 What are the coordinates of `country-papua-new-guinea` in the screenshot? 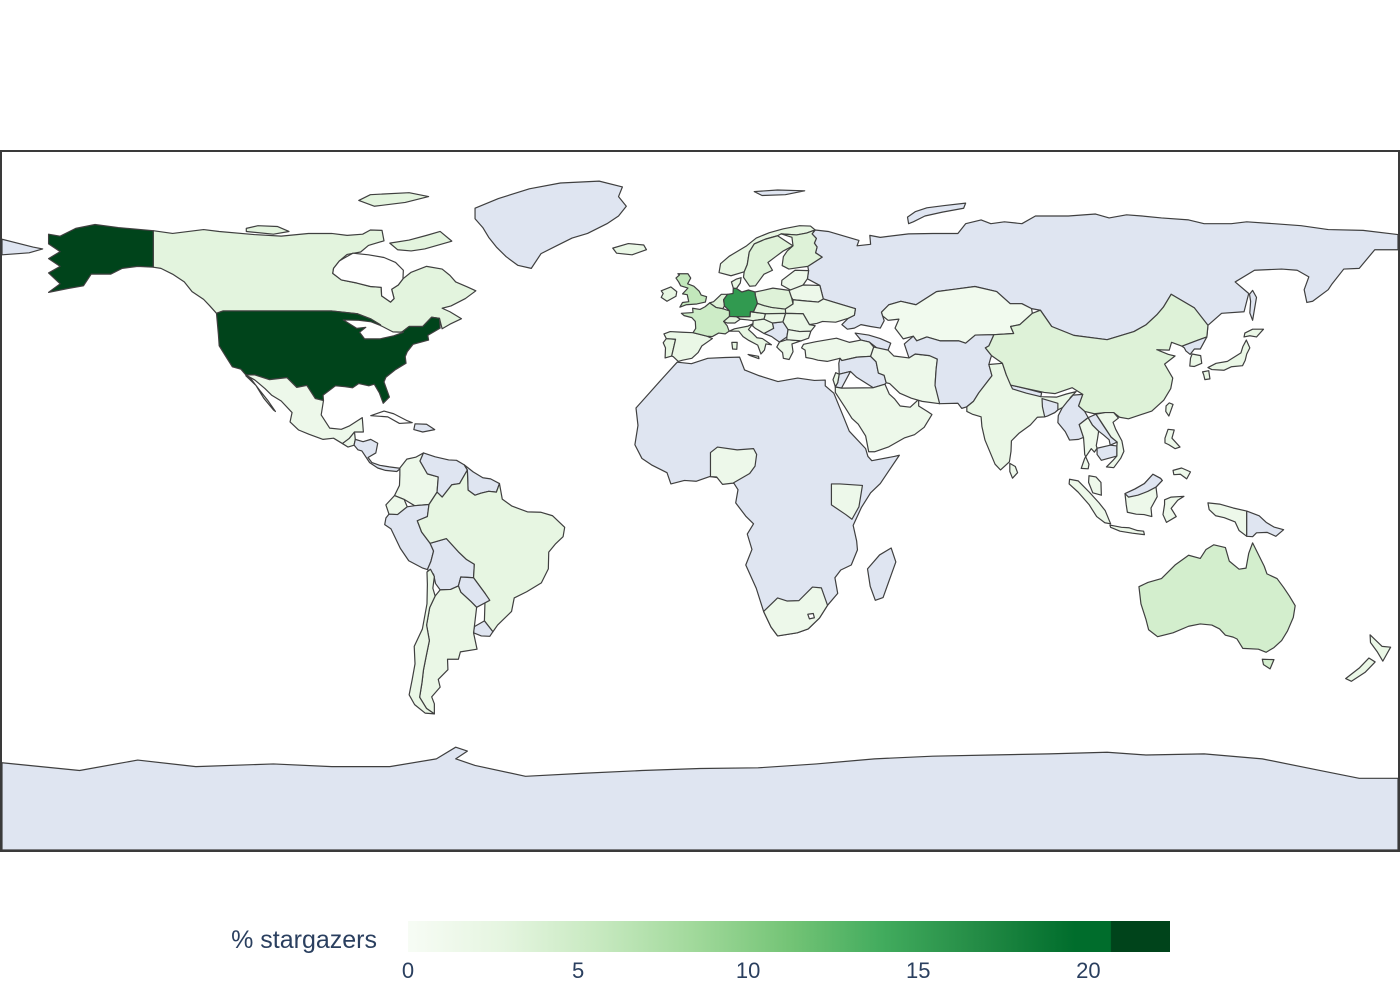 It's located at (1265, 524).